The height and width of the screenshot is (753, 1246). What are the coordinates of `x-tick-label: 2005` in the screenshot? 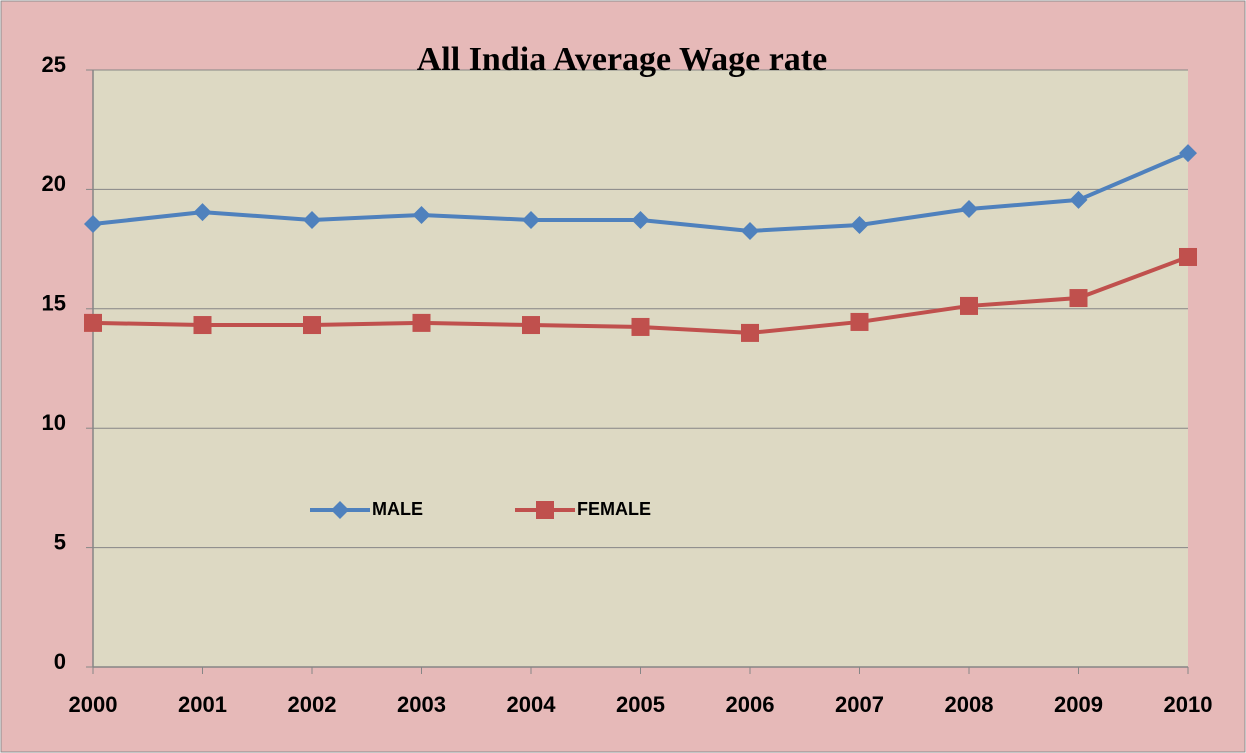 It's located at (640, 704).